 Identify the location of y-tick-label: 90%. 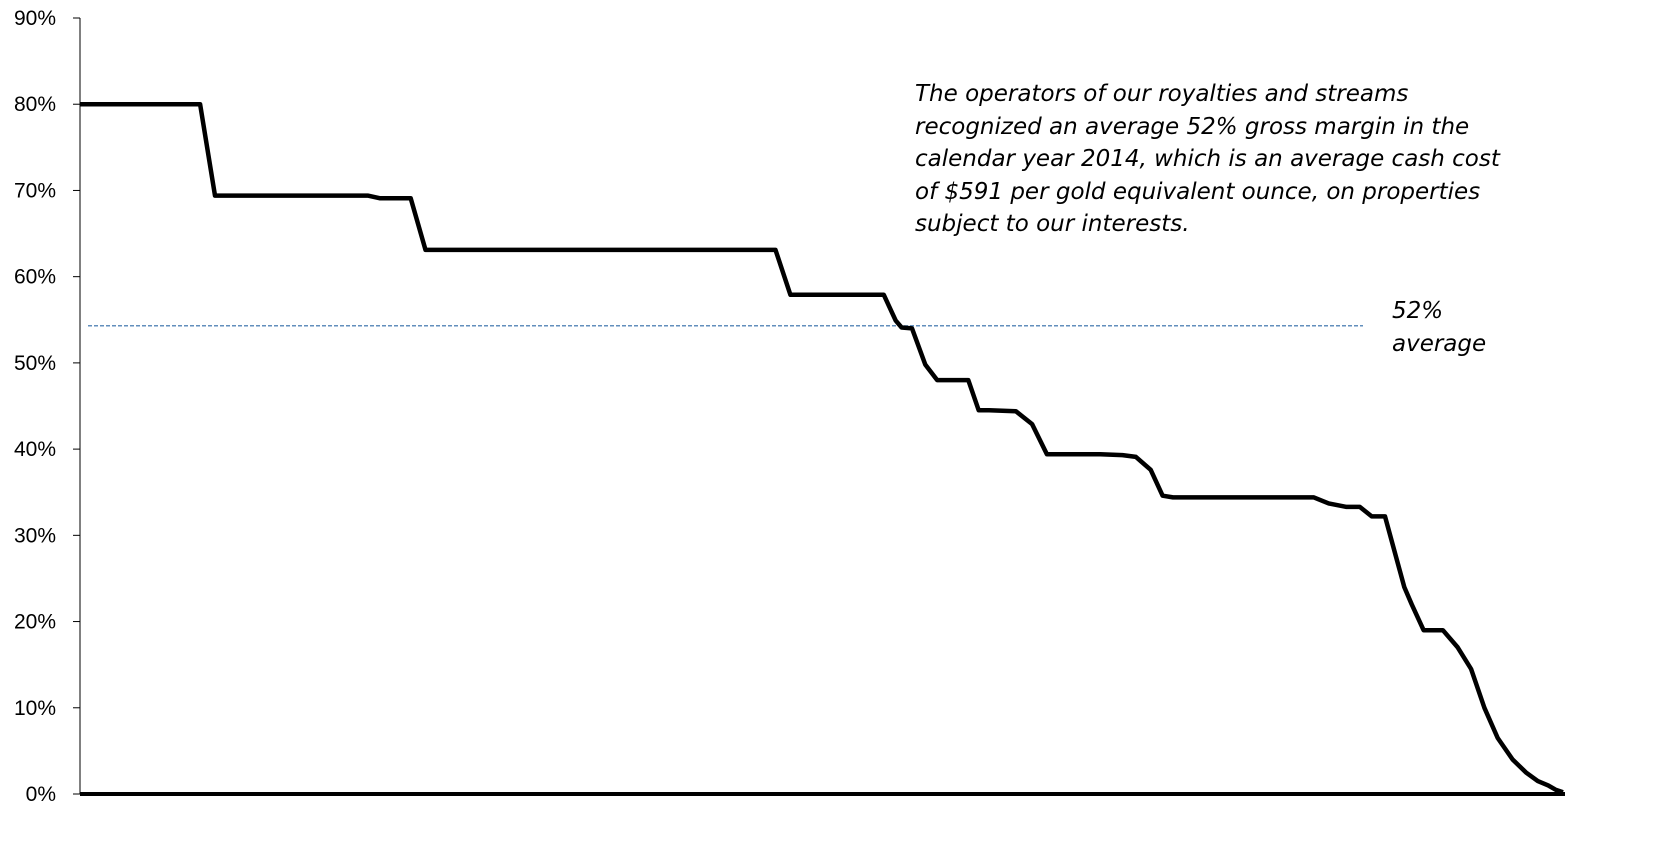
(35, 18).